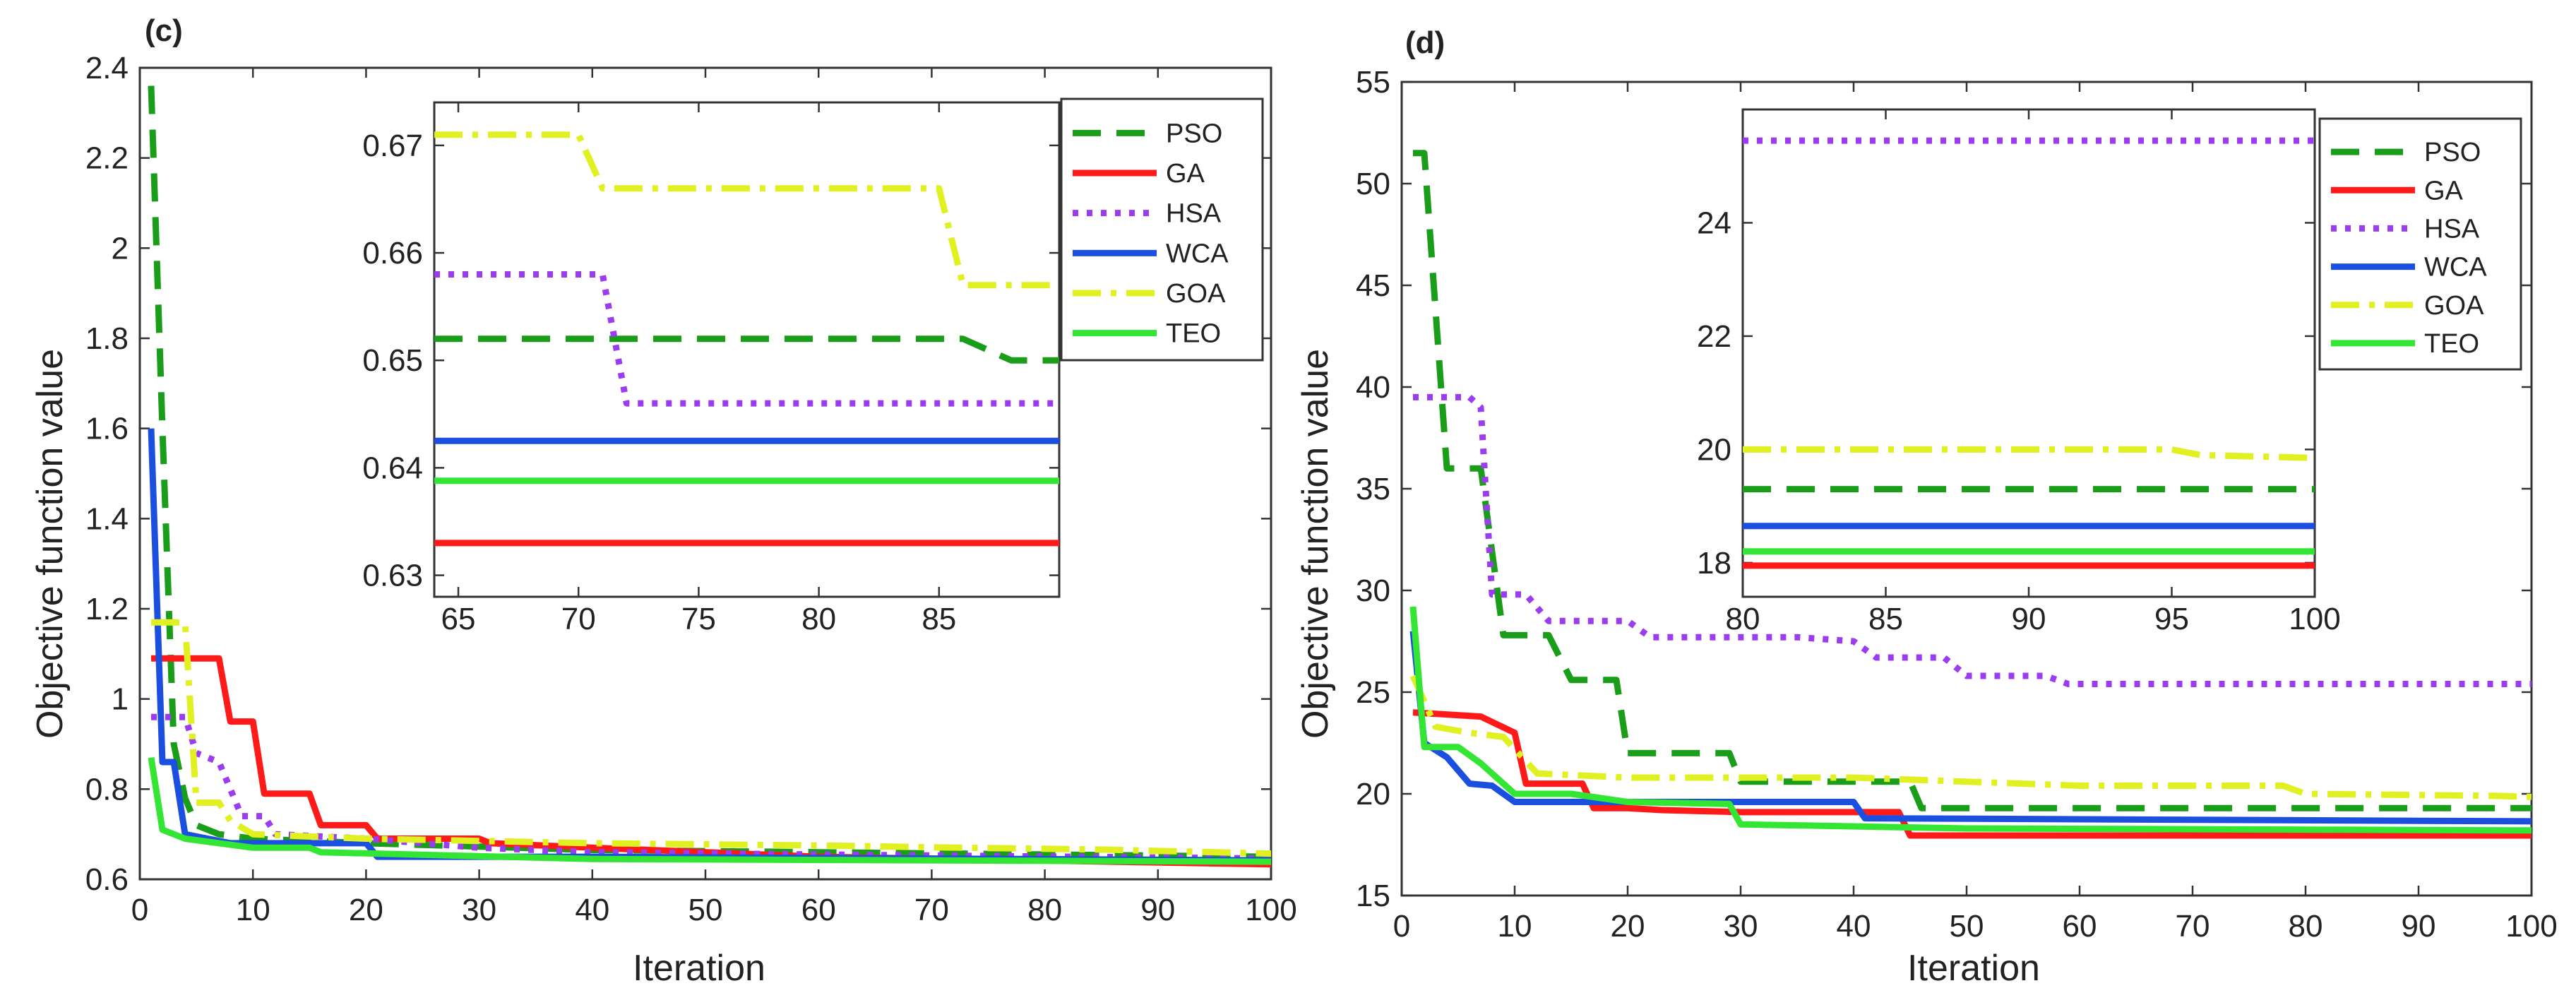 This screenshot has width=2576, height=1005. I want to click on d-main-xtick-label: 70, so click(2193, 926).